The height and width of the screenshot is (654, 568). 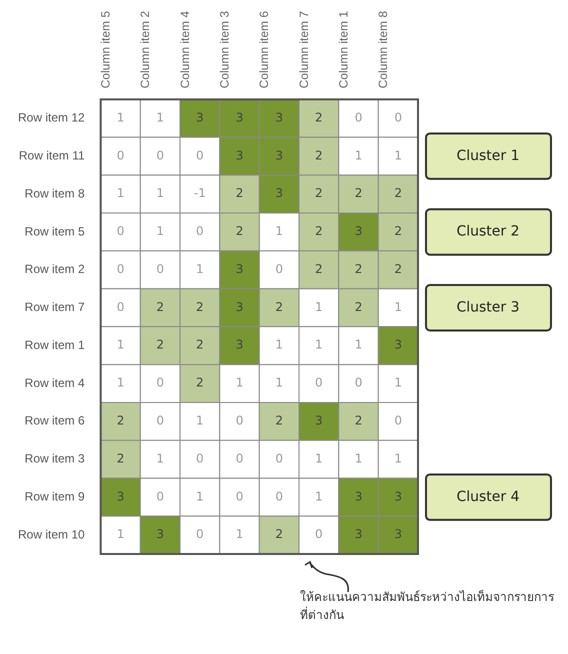 What do you see at coordinates (343, 49) in the screenshot?
I see `x-tick-label: Column item 1` at bounding box center [343, 49].